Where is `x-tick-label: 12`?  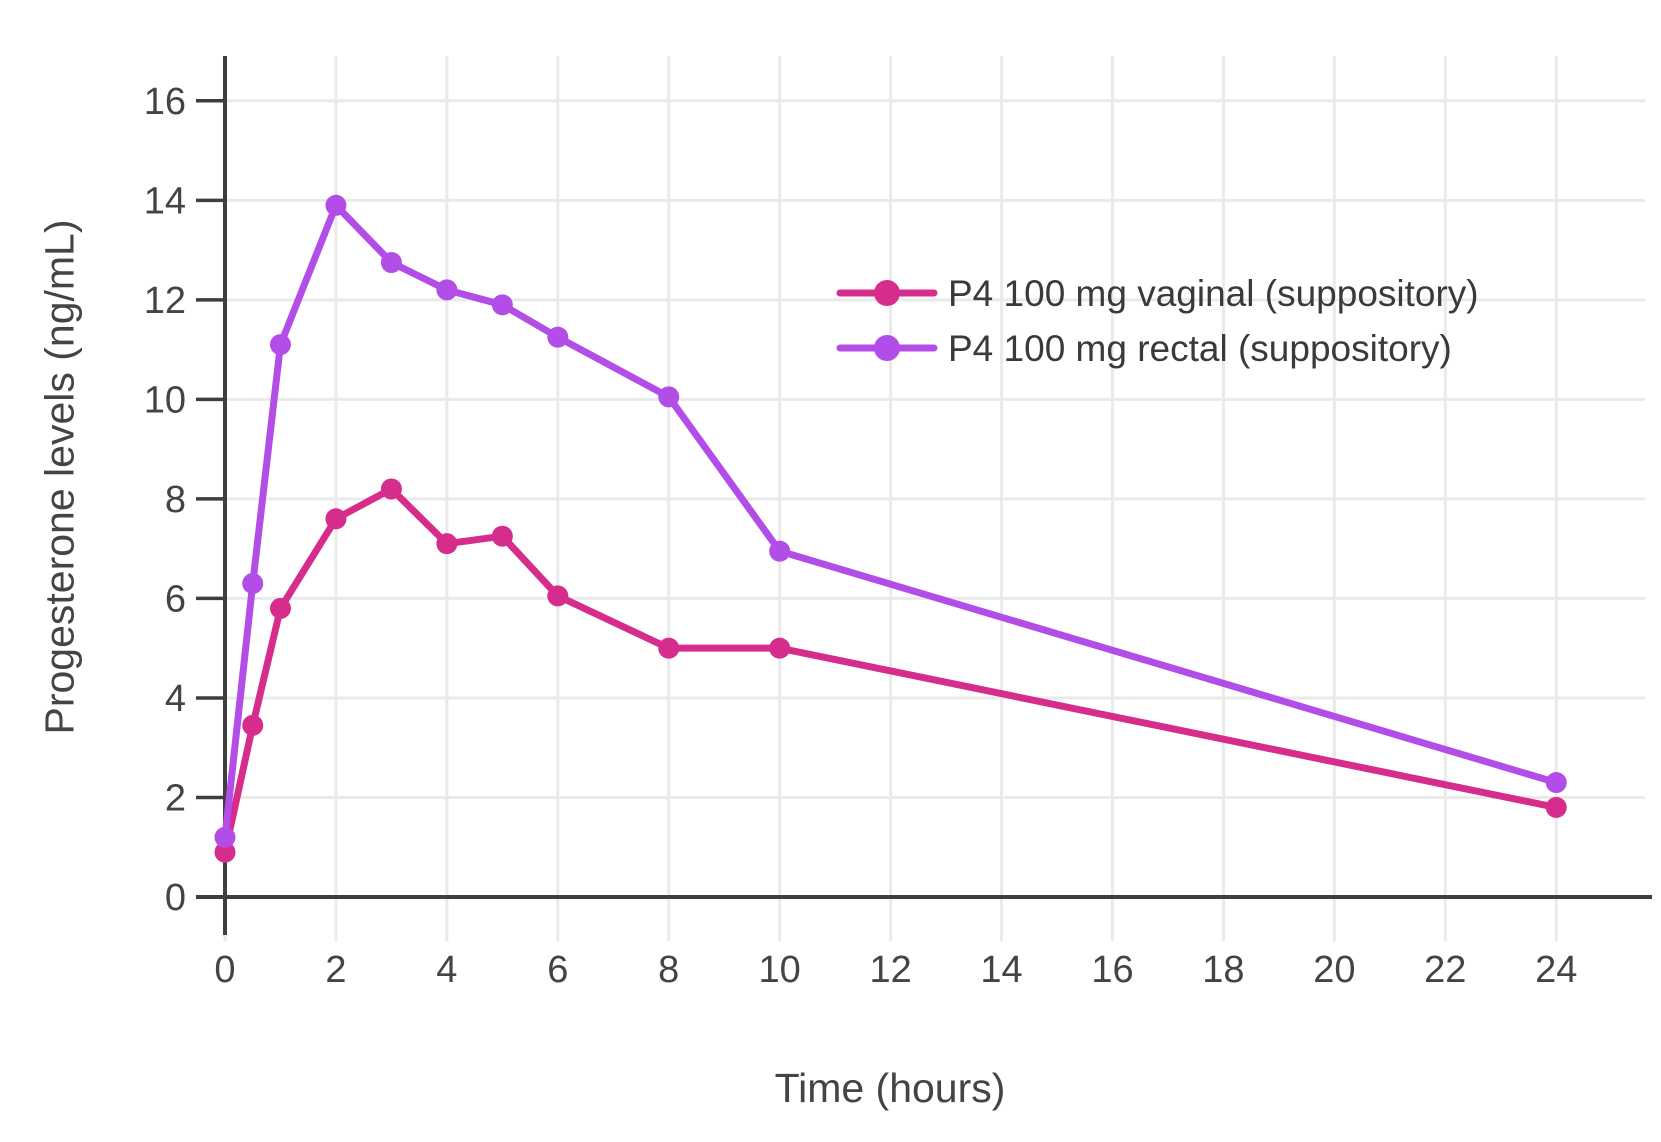 x-tick-label: 12 is located at coordinates (890, 970).